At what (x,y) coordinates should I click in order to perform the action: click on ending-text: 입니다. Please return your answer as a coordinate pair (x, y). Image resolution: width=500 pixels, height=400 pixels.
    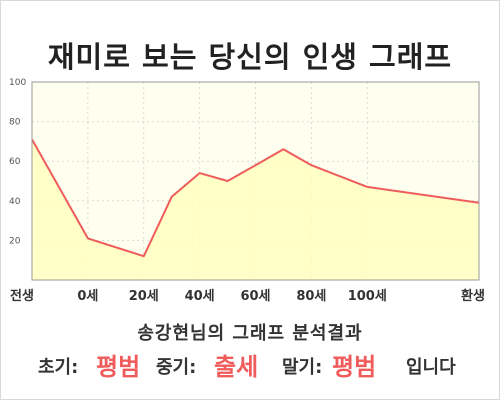
    Looking at the image, I should click on (431, 367).